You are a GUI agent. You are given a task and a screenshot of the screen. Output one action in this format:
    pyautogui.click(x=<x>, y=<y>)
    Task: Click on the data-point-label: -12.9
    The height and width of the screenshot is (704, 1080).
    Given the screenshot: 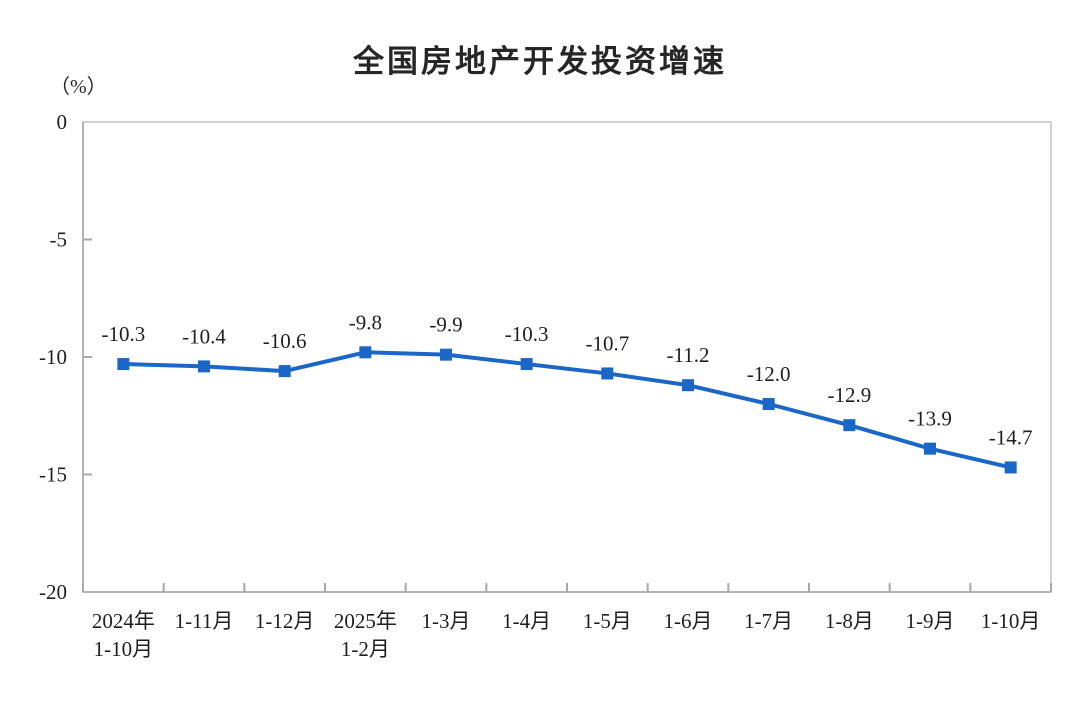 What is the action you would take?
    pyautogui.click(x=849, y=395)
    